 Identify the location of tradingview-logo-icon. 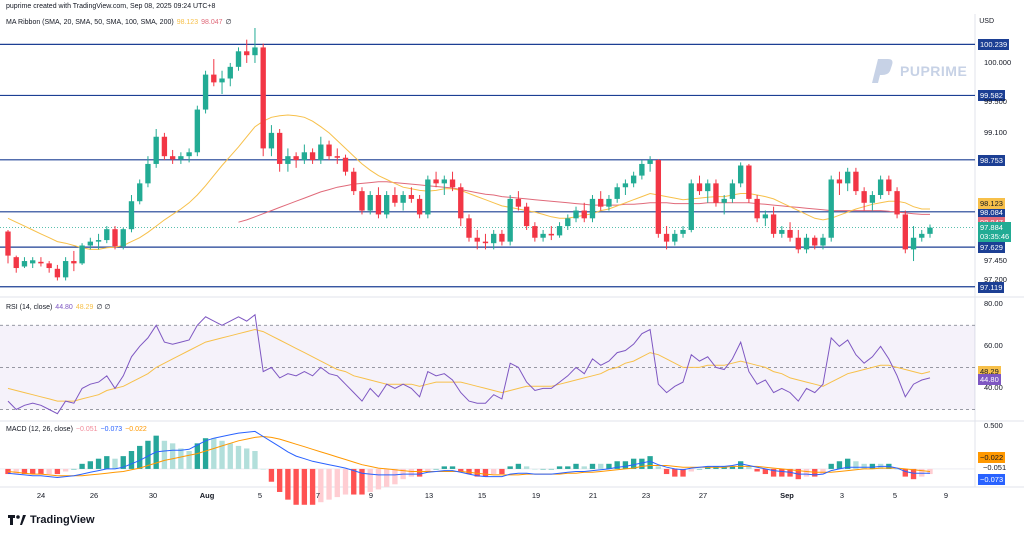
(17, 520).